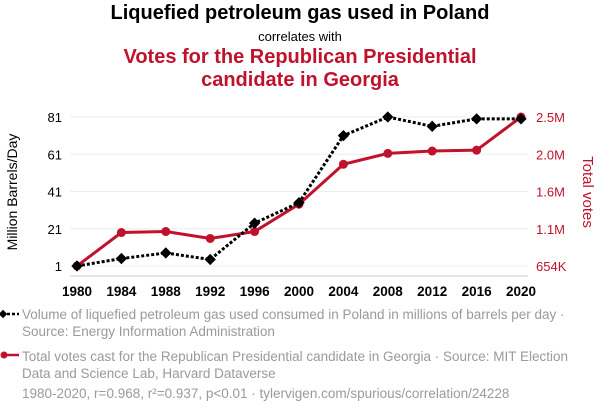 This screenshot has height=414, width=600. I want to click on x-tick-label: 2016, so click(477, 291).